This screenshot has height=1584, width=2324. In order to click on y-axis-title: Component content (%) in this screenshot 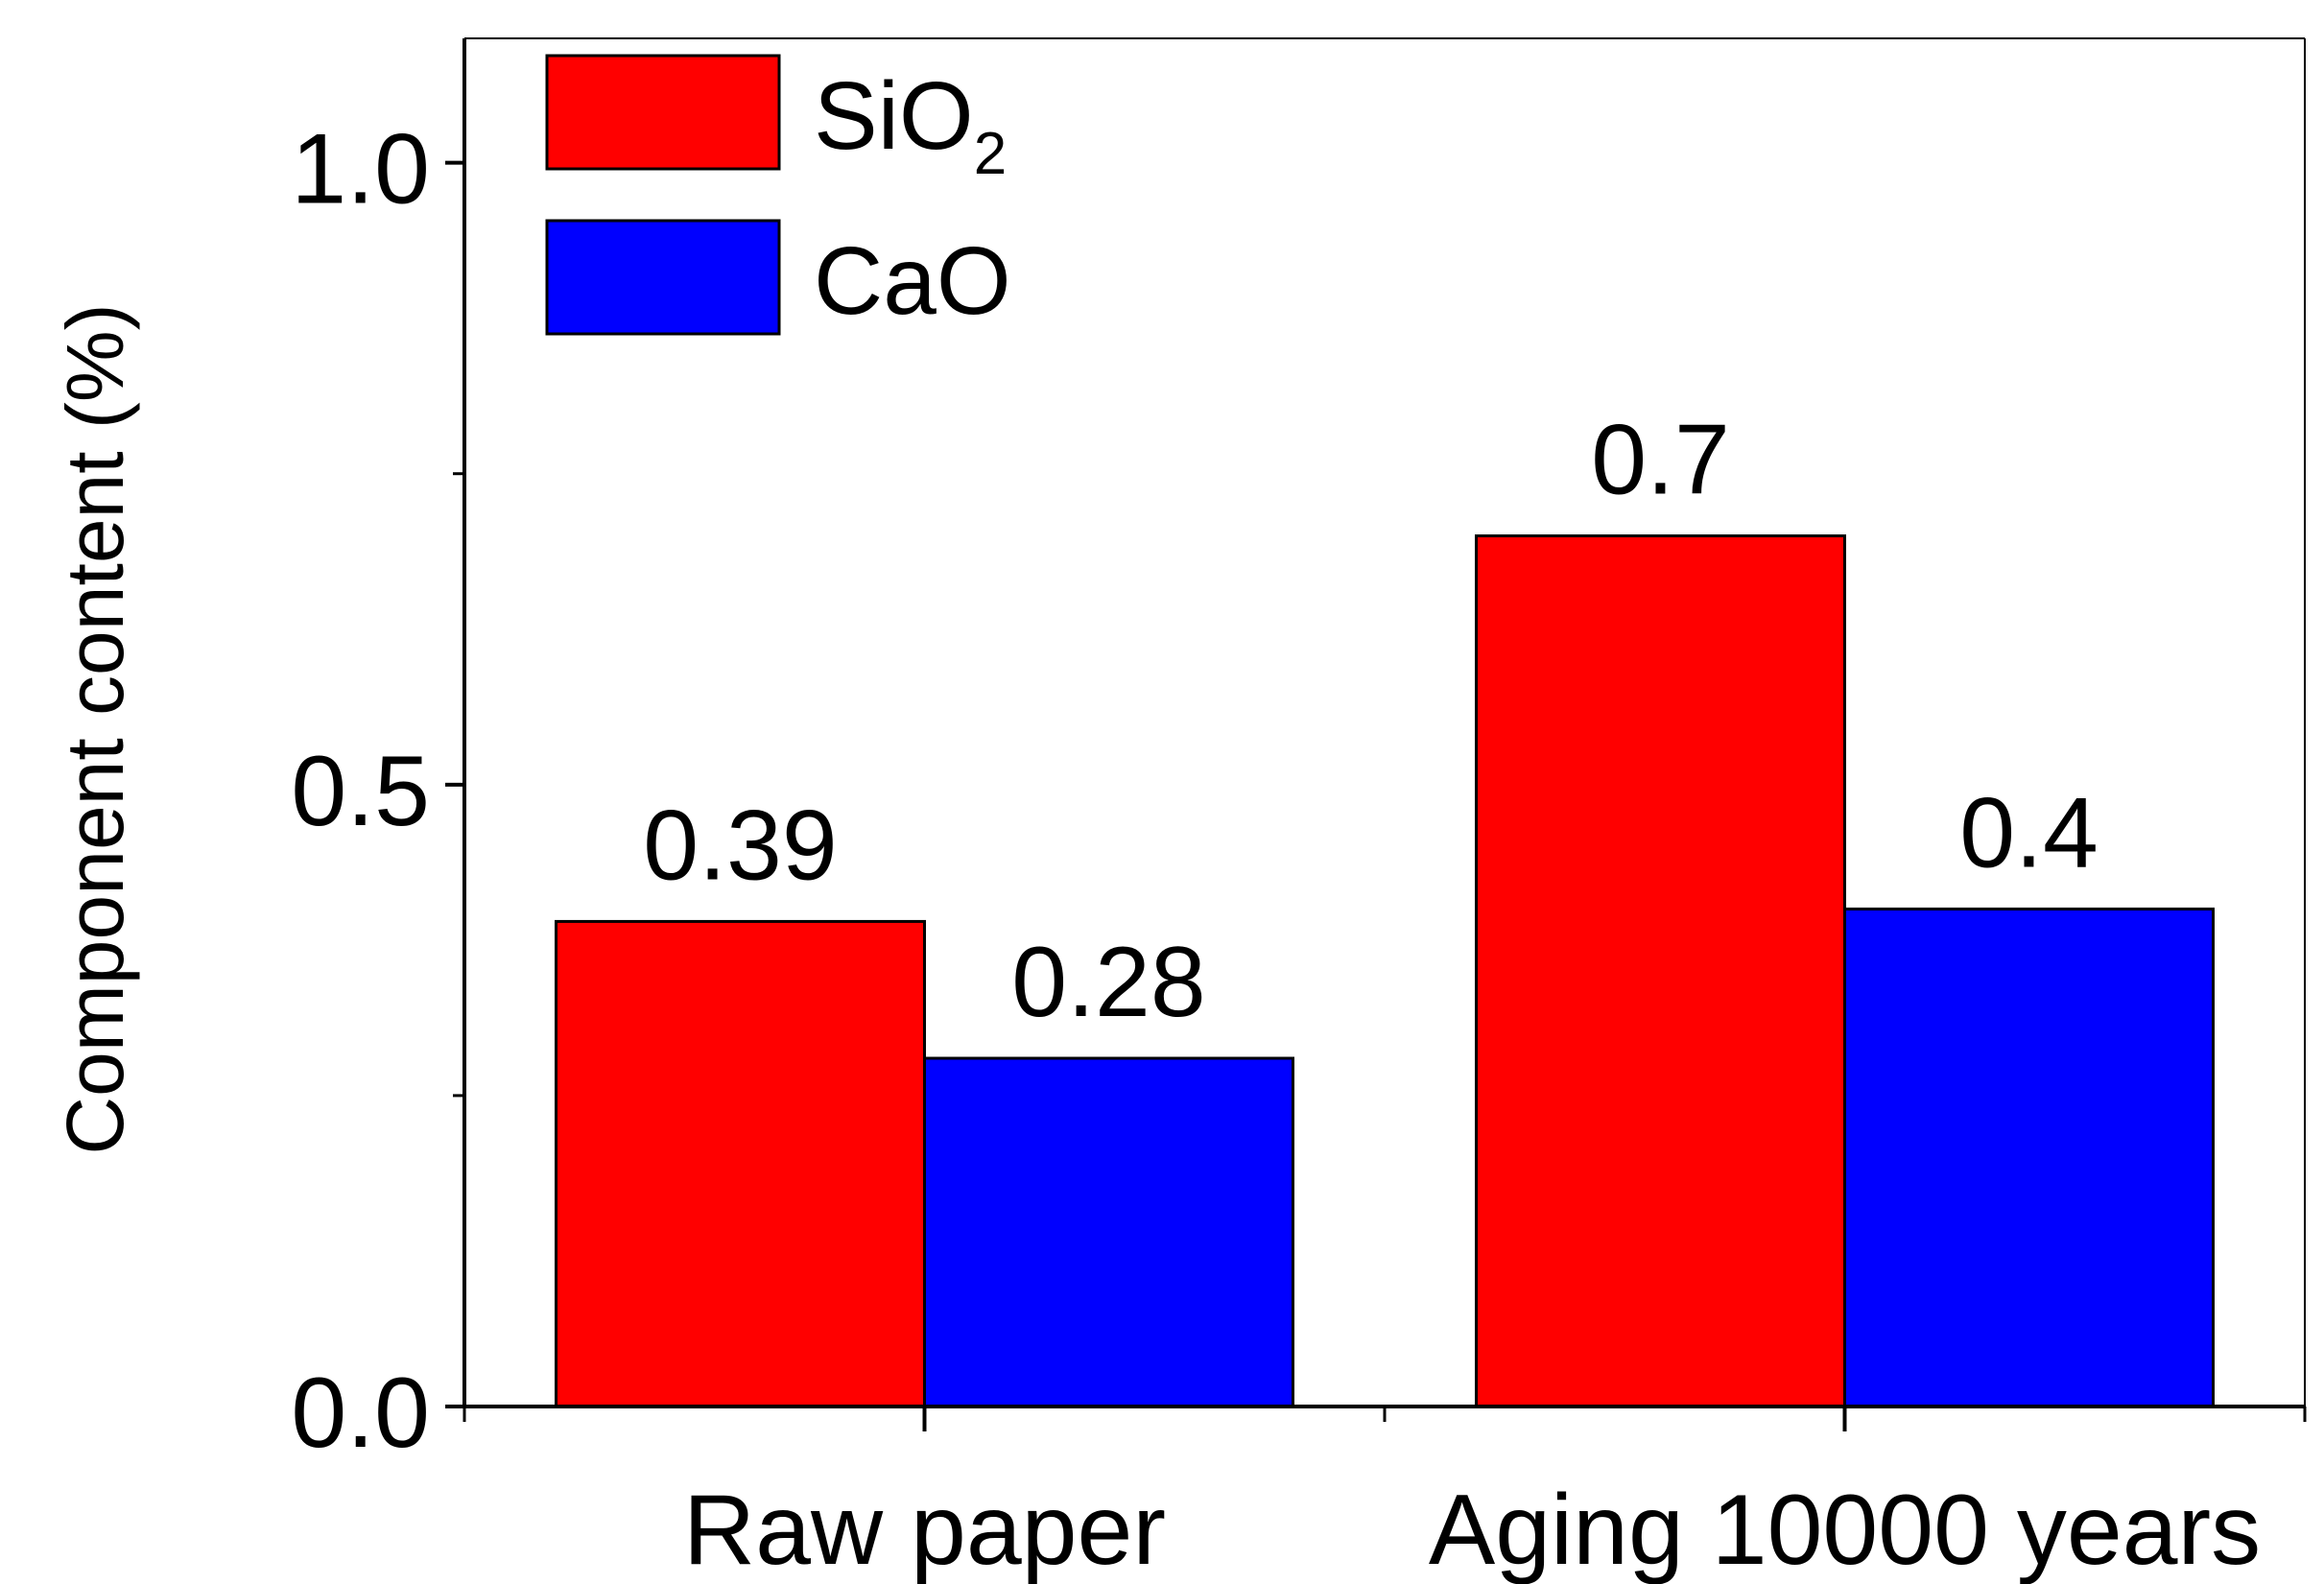, I will do `click(95, 729)`.